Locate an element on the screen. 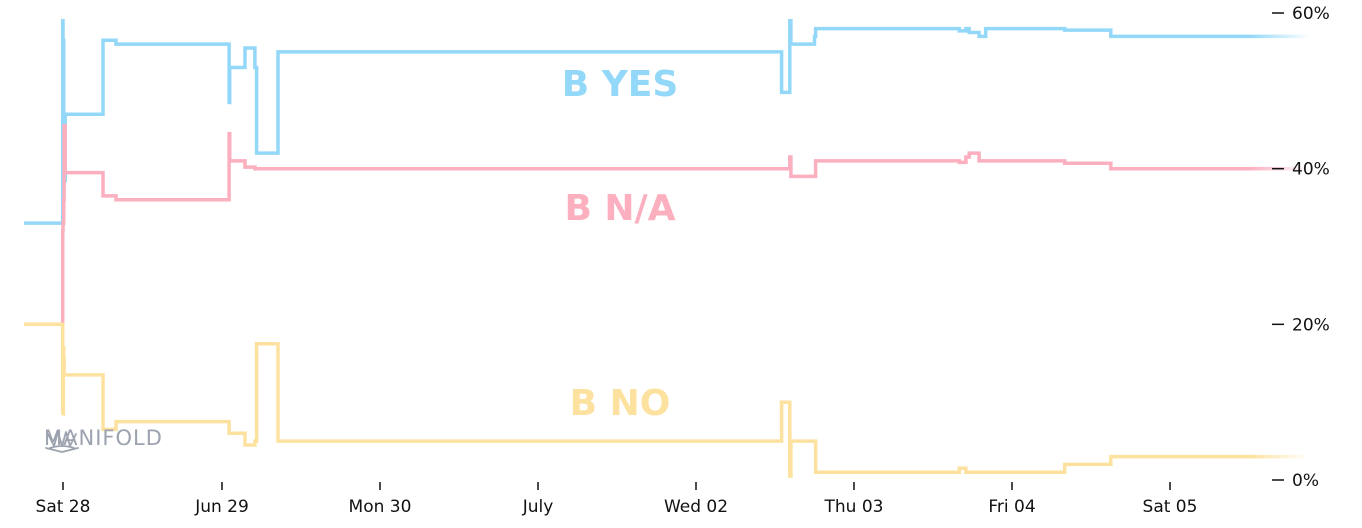  series-label-b-yes: B YES is located at coordinates (620, 84).